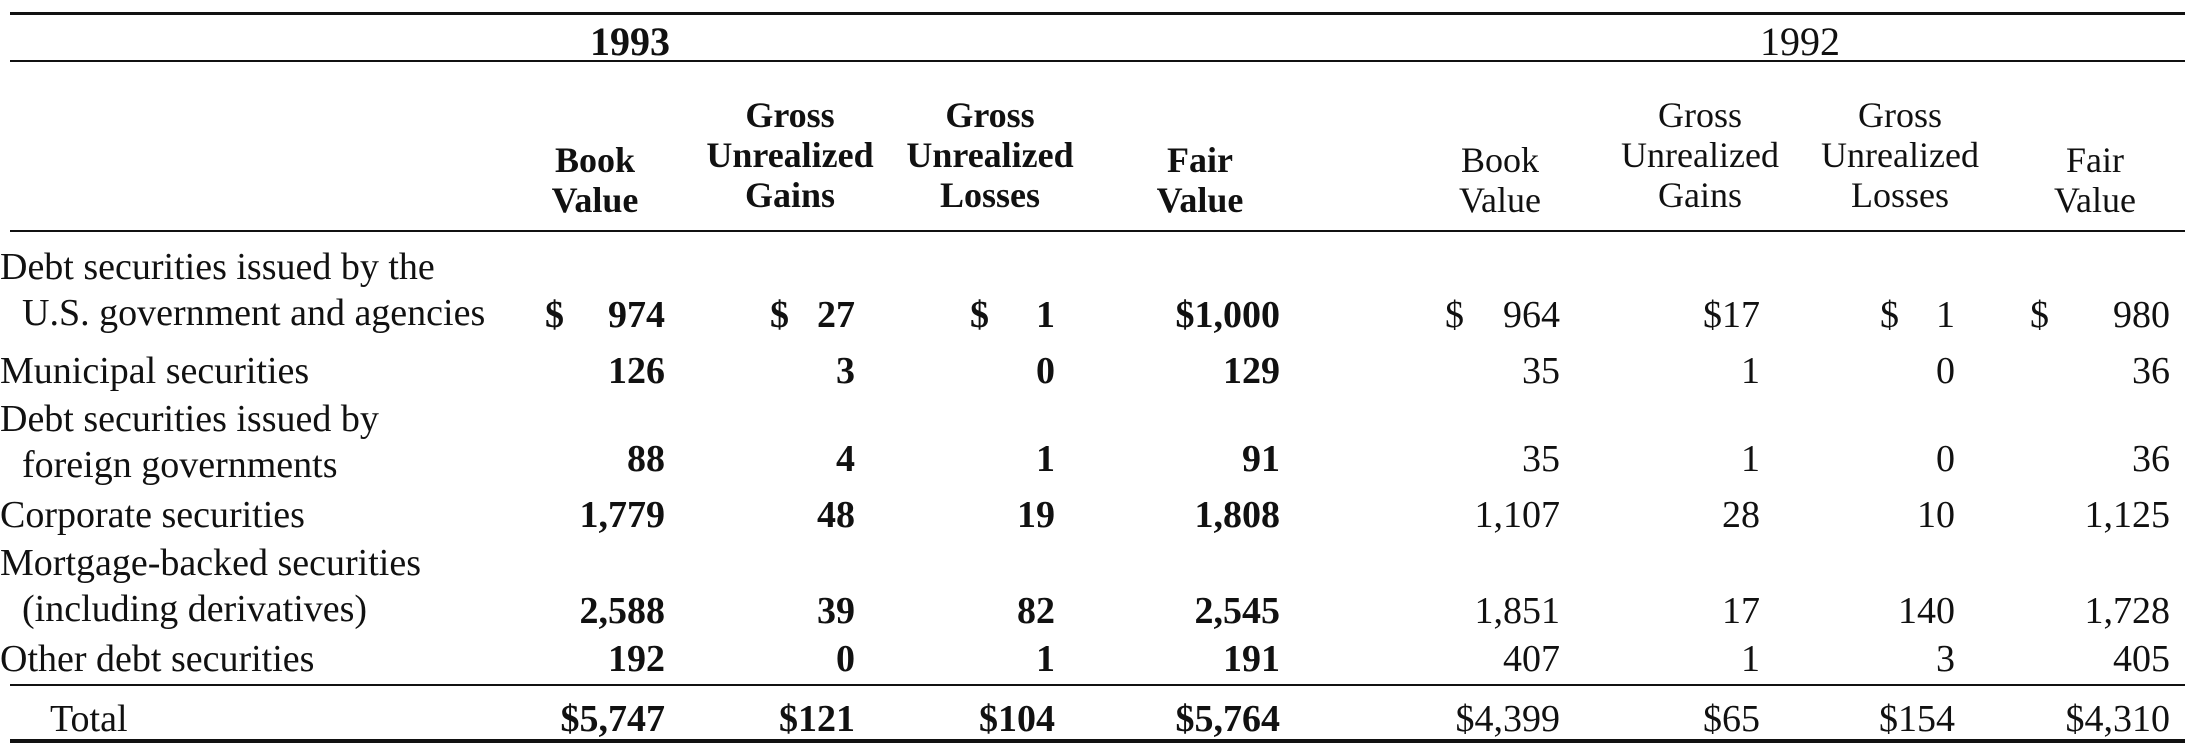 Image resolution: width=2195 pixels, height=745 pixels. I want to click on cell-value: 48, so click(836, 515).